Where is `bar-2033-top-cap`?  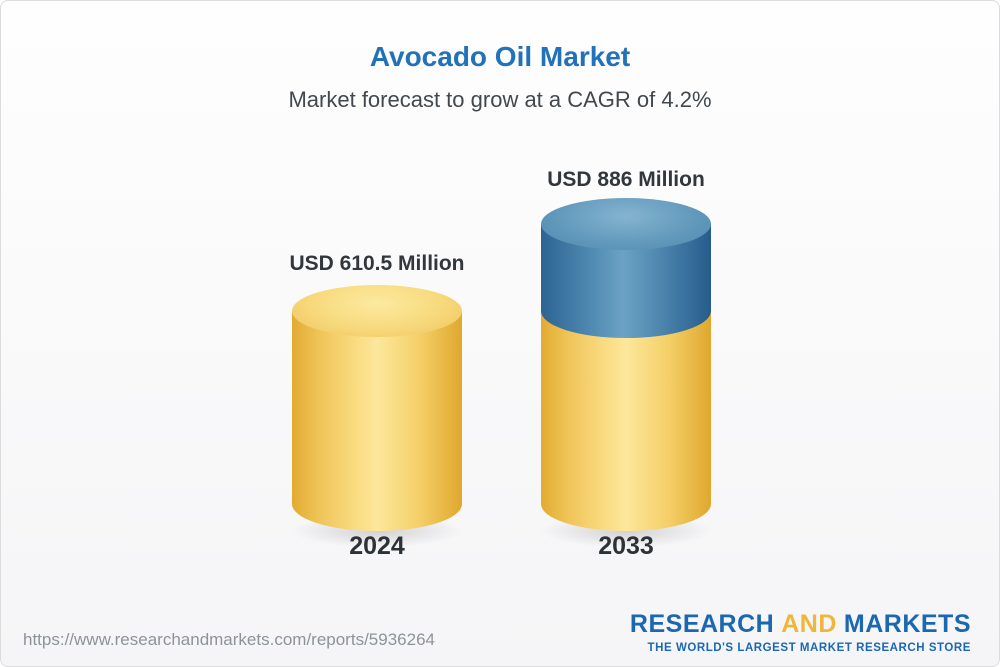
bar-2033-top-cap is located at coordinates (626, 224).